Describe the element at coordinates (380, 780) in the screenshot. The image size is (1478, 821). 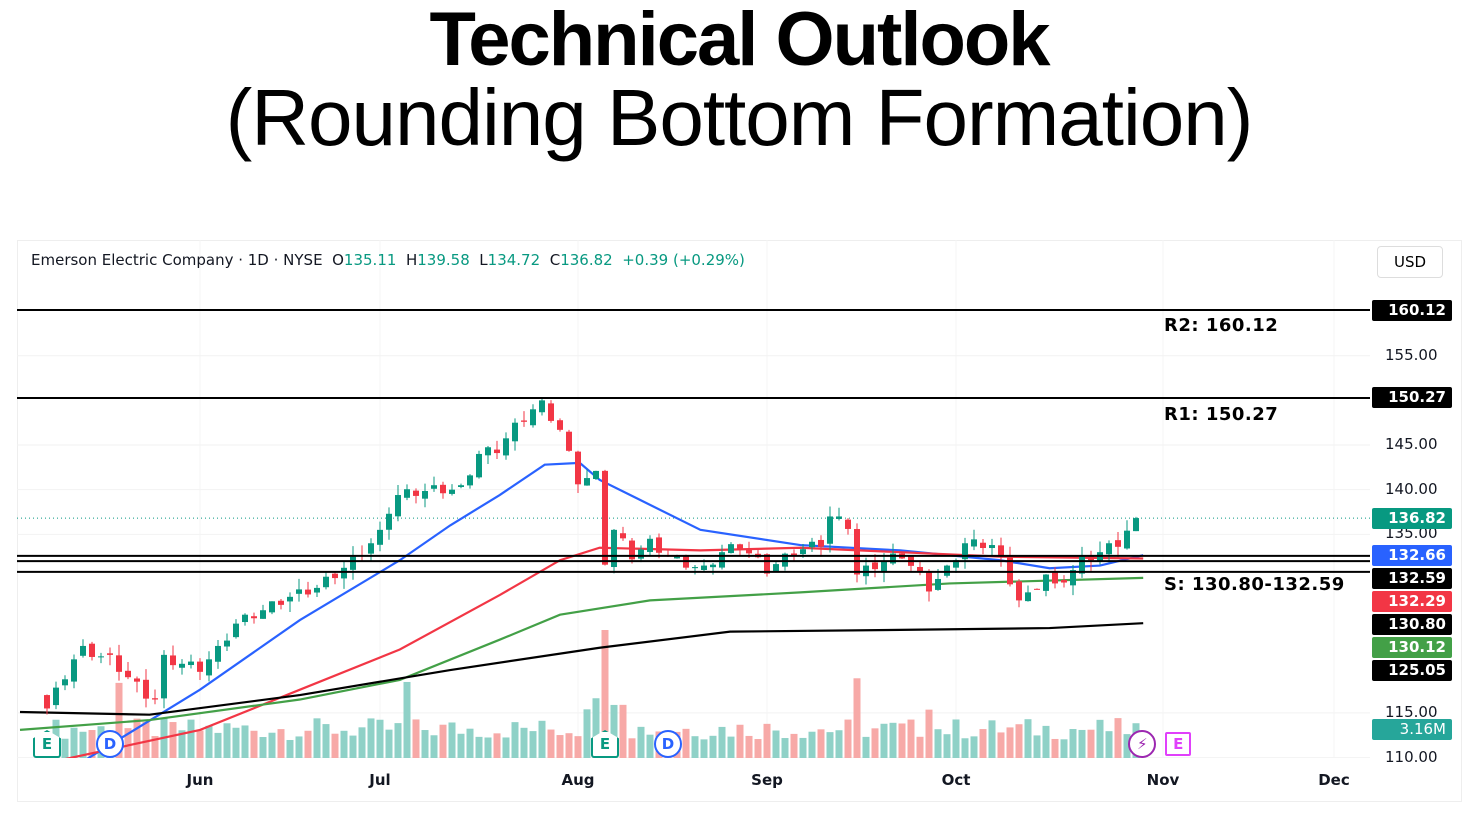
I see `x-tick-label: Jul` at that location.